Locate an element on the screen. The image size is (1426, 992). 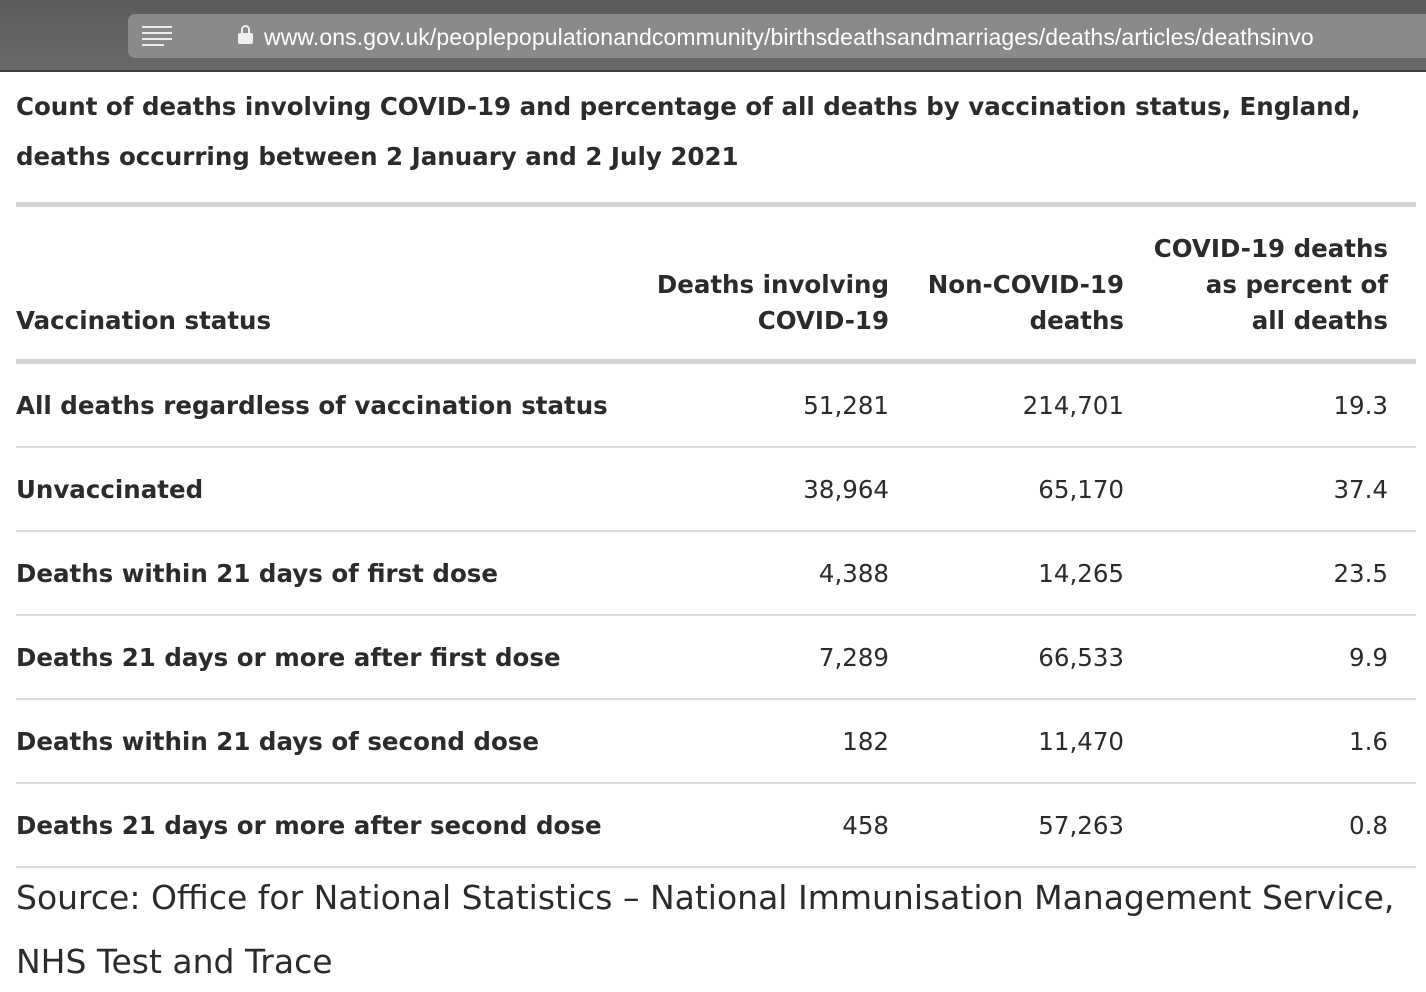
row-status: Deaths within 21 days of first dose is located at coordinates (326, 573).